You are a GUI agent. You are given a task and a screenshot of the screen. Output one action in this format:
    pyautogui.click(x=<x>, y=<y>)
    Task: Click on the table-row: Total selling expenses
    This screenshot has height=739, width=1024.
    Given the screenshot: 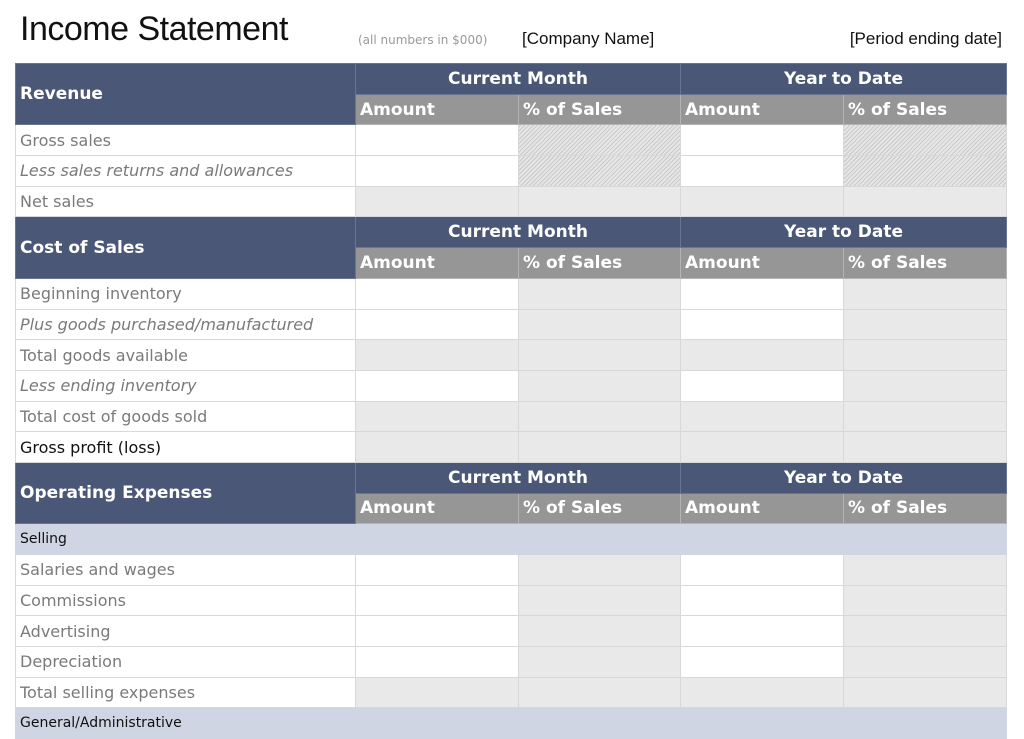 What is the action you would take?
    pyautogui.click(x=511, y=692)
    